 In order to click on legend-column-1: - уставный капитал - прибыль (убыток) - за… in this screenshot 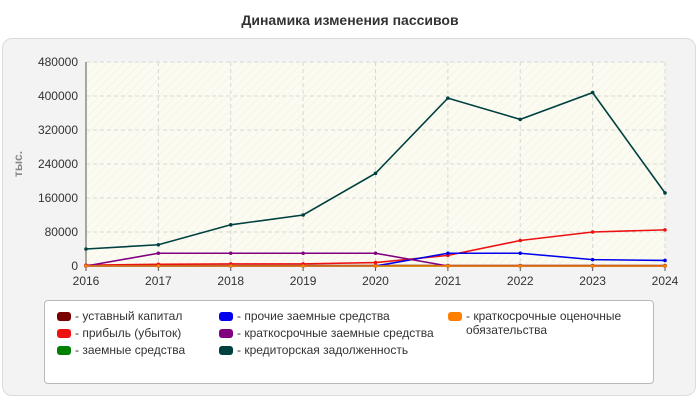, I will do `click(139, 334)`.